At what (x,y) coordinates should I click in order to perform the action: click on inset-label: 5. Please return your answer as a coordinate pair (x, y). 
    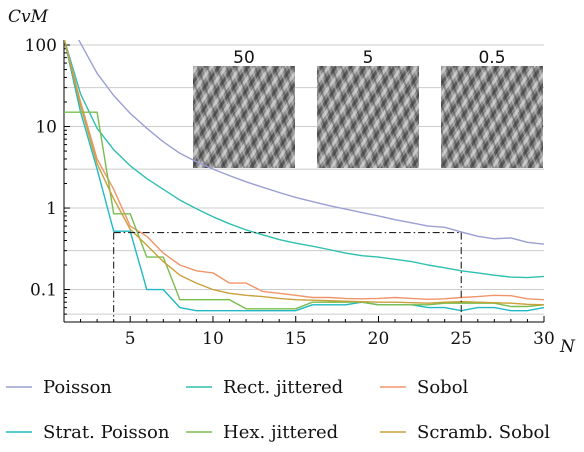
    Looking at the image, I should click on (368, 58).